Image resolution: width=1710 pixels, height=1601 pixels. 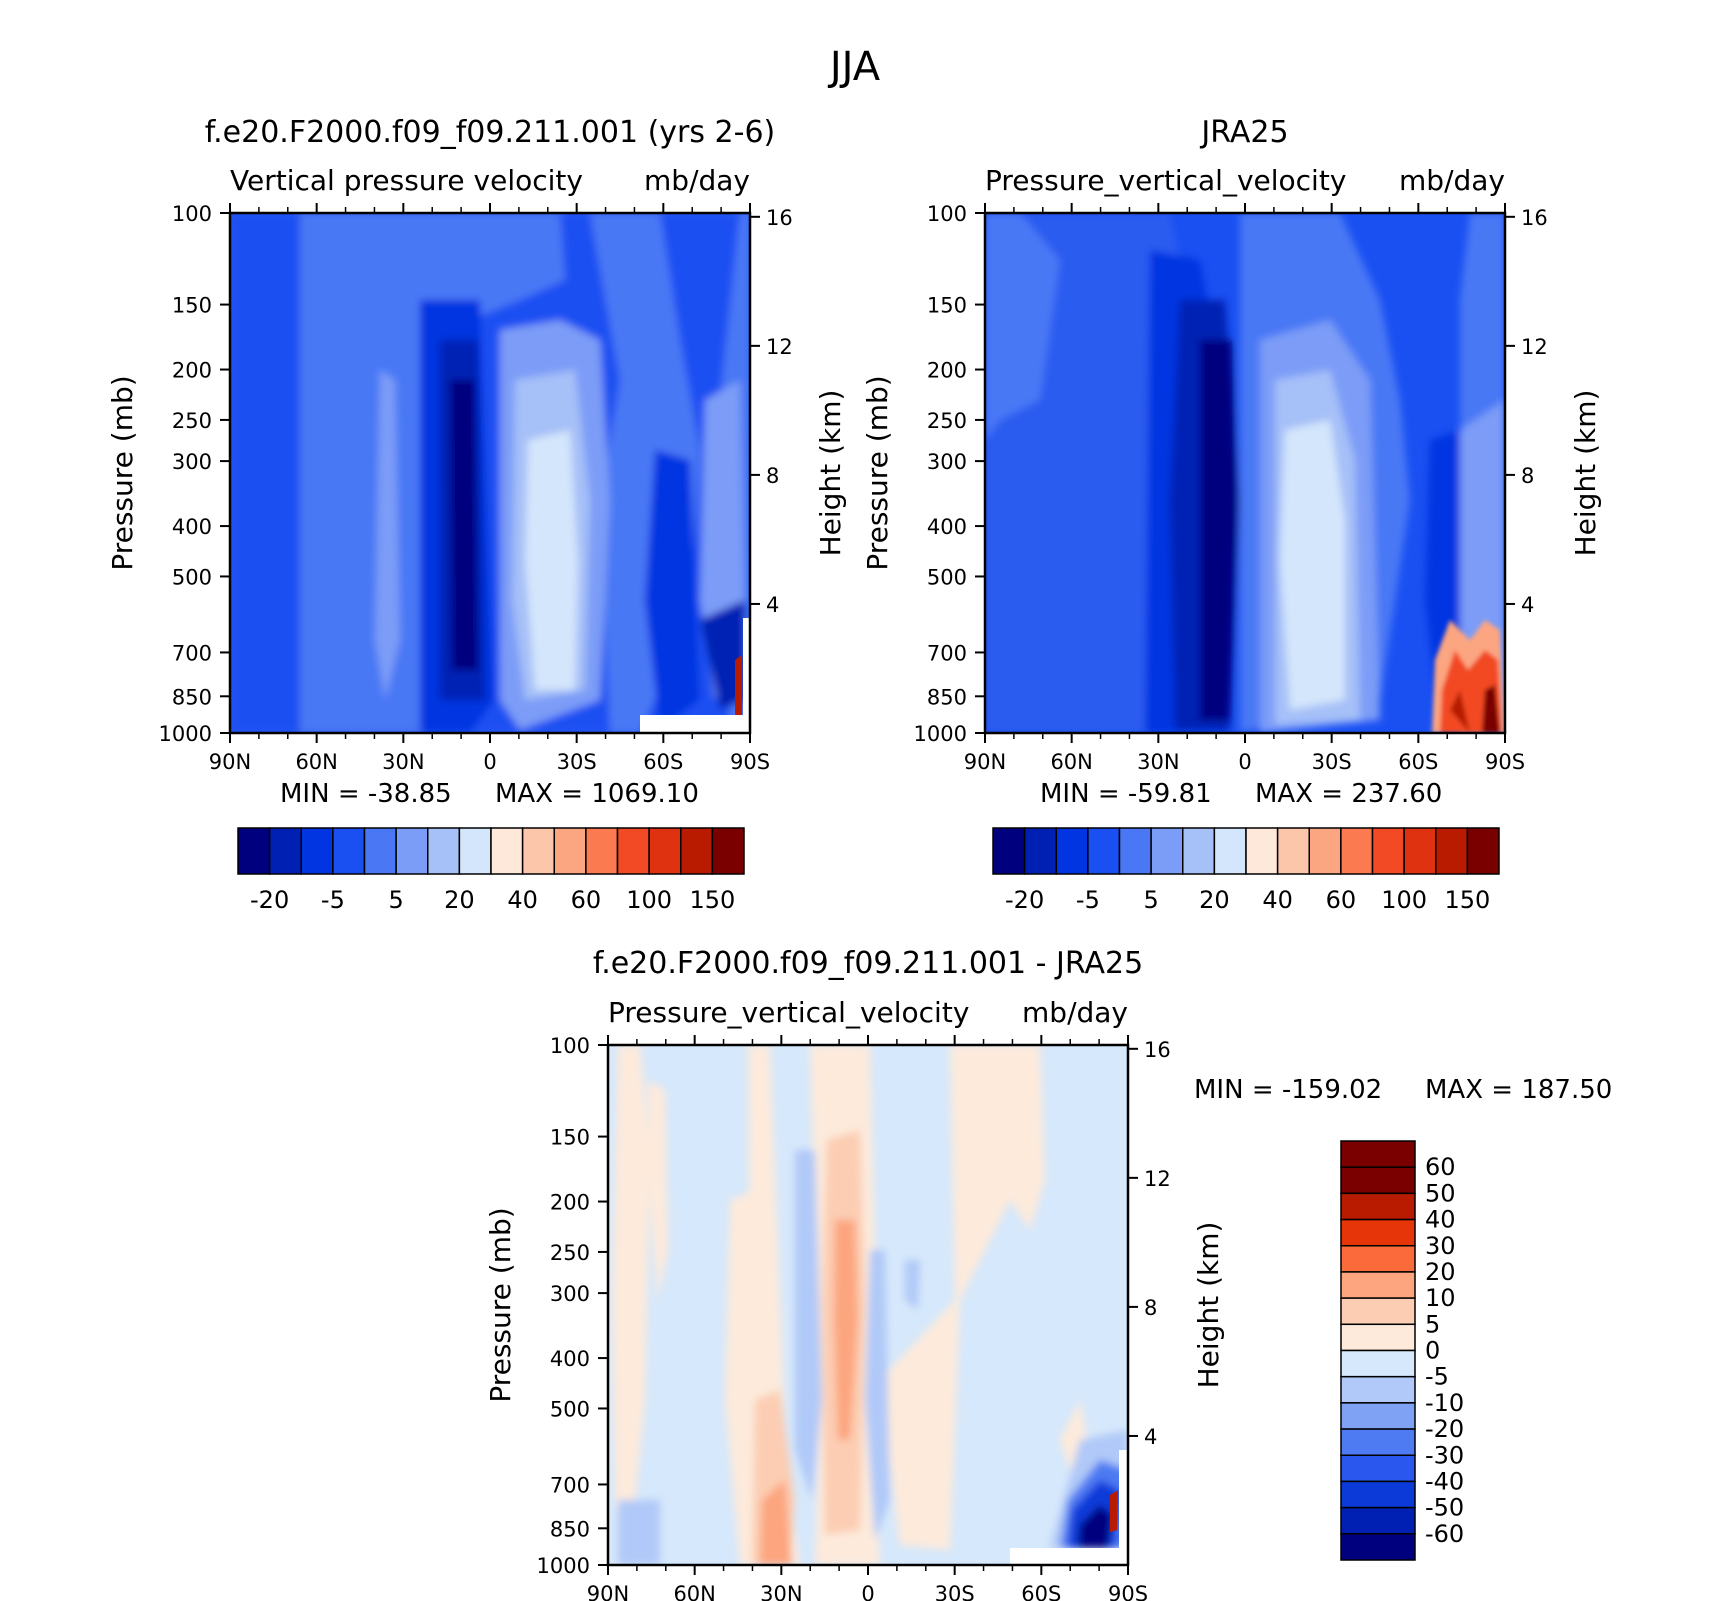 What do you see at coordinates (955, 1591) in the screenshot?
I see `x-tick-label: 30S` at bounding box center [955, 1591].